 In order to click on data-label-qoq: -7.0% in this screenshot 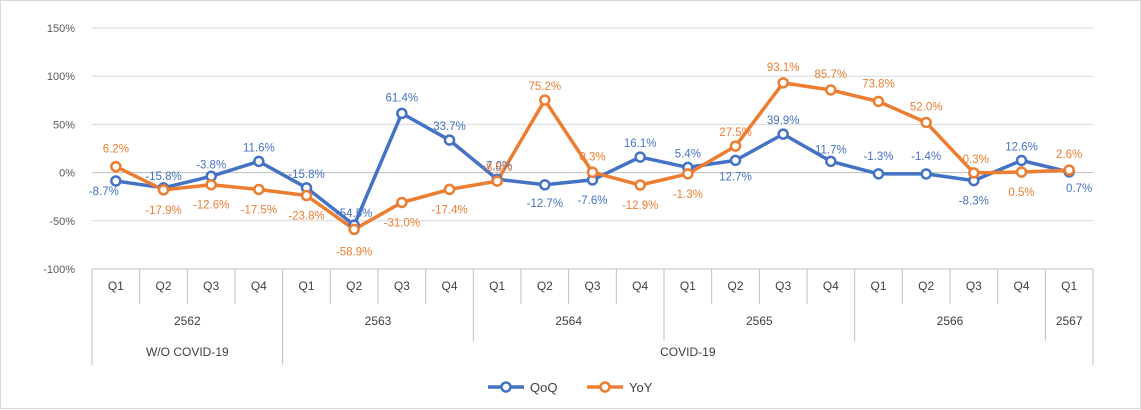, I will do `click(497, 166)`.